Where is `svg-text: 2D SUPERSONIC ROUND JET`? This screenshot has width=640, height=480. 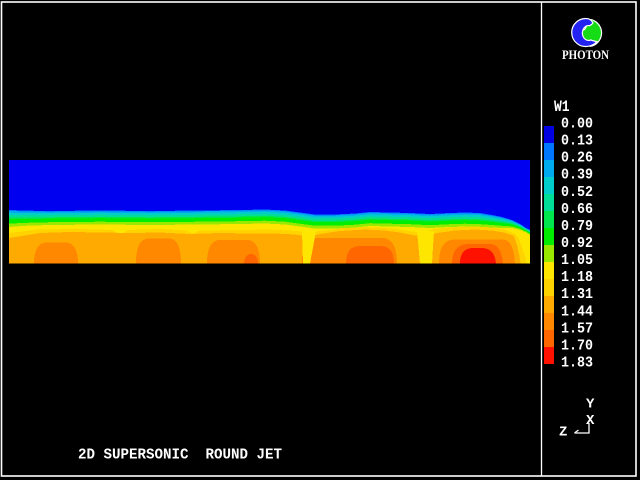
svg-text: 2D SUPERSONIC ROUND JET is located at coordinates (180, 455).